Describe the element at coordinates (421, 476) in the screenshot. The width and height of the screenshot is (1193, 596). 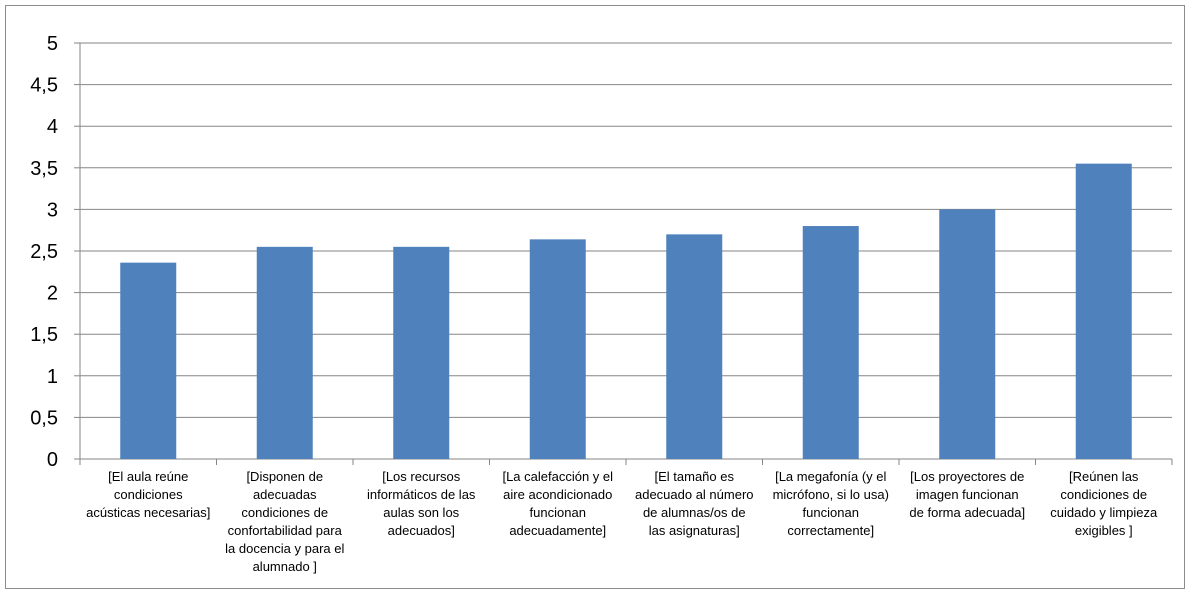
I see `x-tick-label-line: [Los recursos` at that location.